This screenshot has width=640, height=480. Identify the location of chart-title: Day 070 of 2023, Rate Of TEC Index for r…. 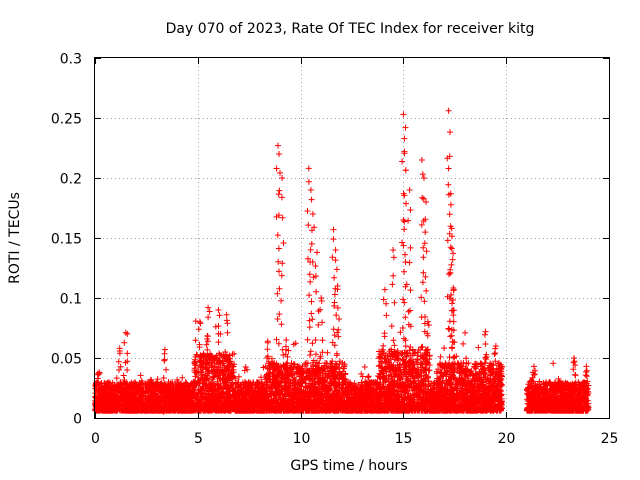
(350, 29).